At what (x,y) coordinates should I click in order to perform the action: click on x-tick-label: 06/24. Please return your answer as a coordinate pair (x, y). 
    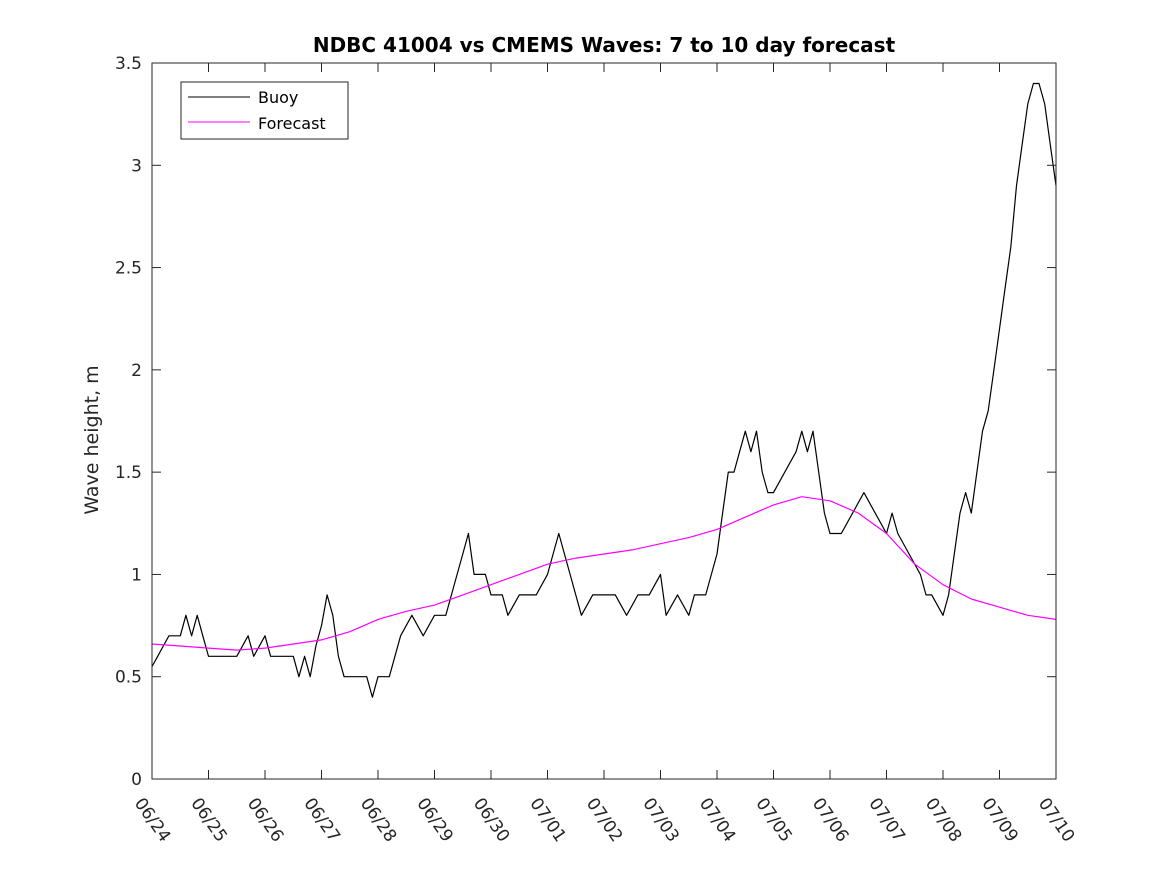
    Looking at the image, I should click on (152, 820).